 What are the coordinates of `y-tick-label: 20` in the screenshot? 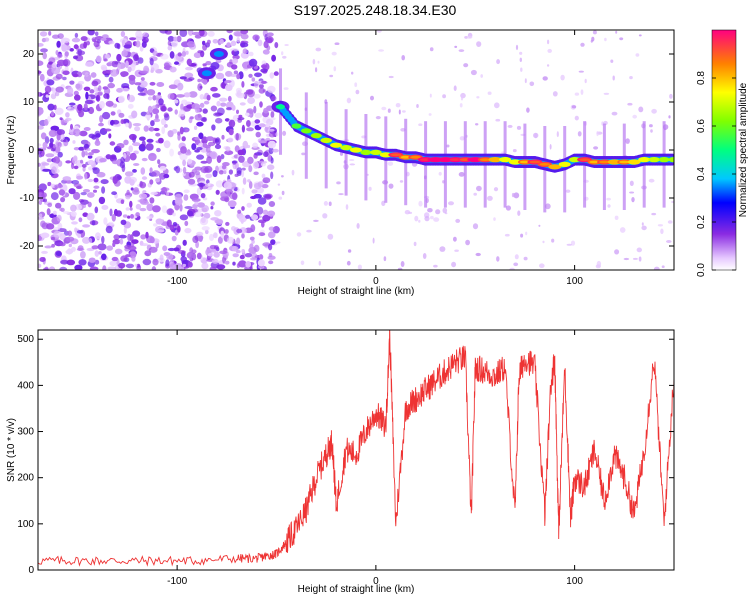 It's located at (29, 54).